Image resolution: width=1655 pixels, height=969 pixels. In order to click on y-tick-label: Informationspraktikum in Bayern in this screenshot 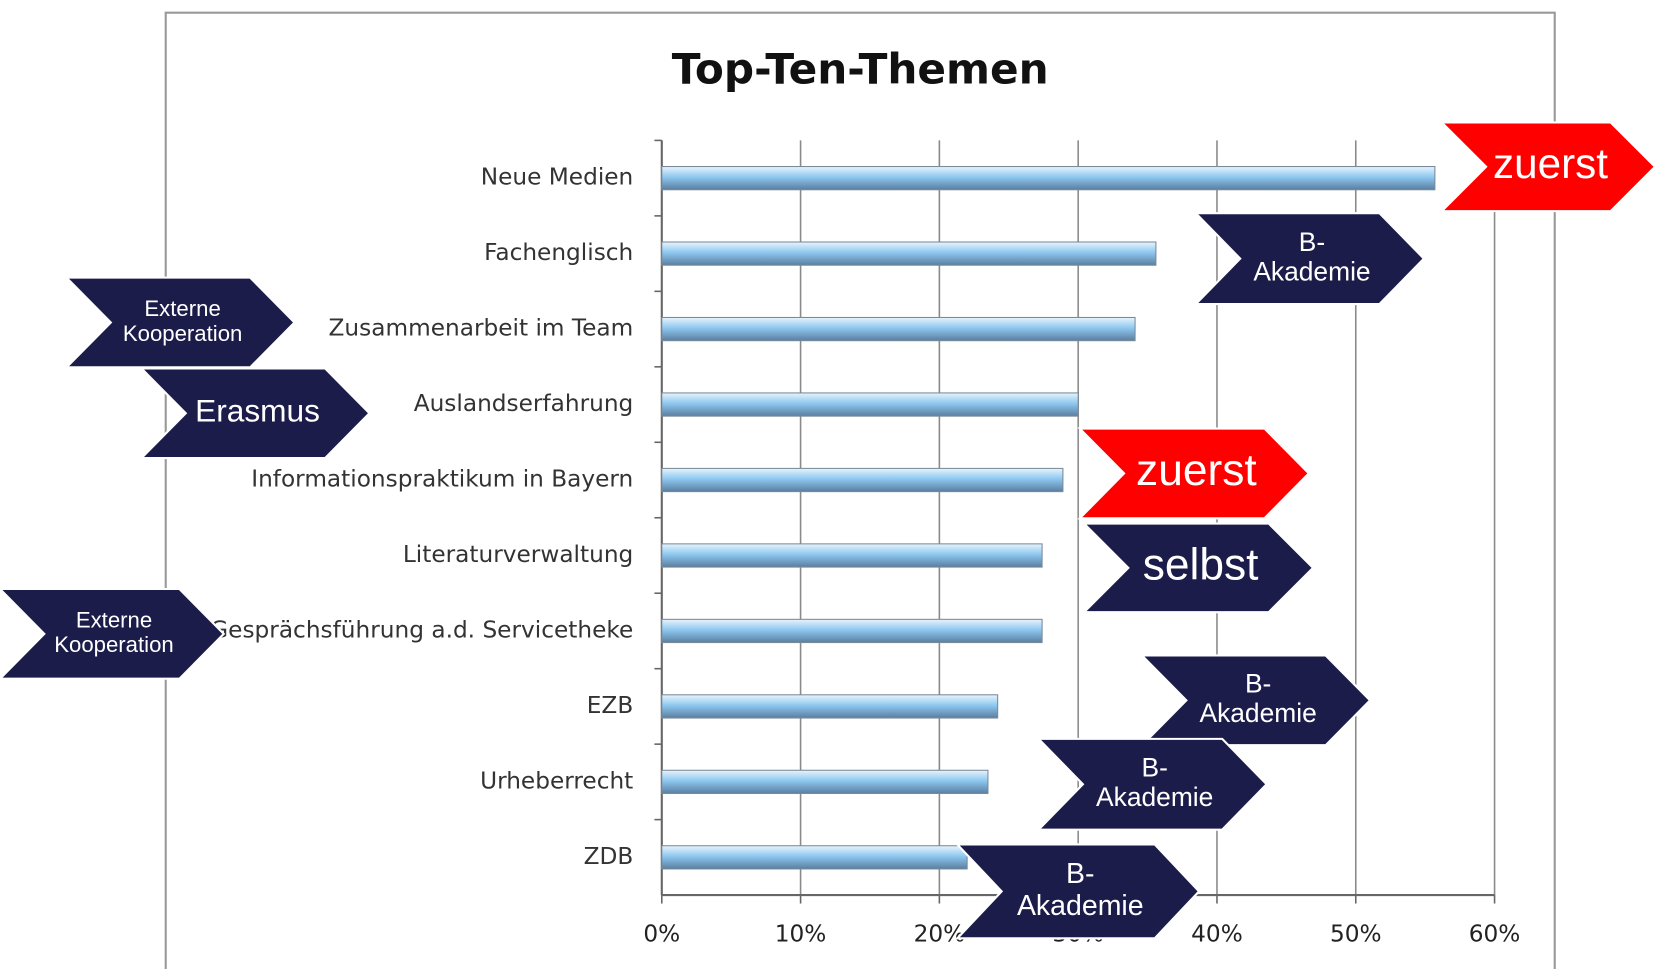, I will do `click(442, 479)`.